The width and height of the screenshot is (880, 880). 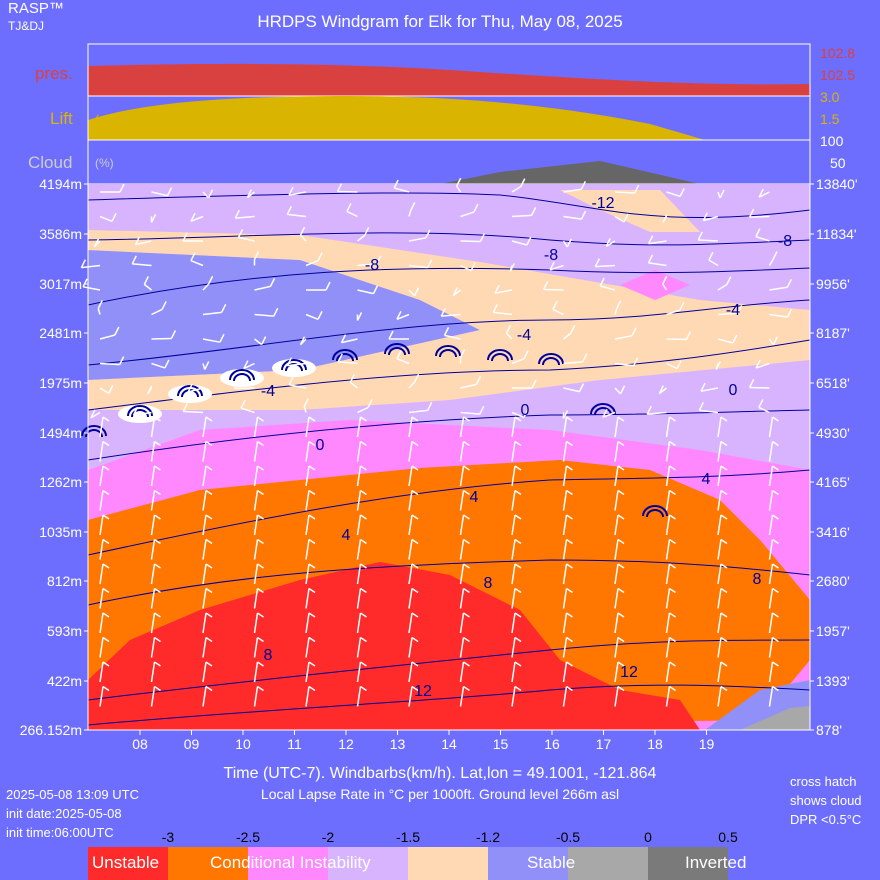 What do you see at coordinates (243, 744) in the screenshot?
I see `x-tick-label: 10` at bounding box center [243, 744].